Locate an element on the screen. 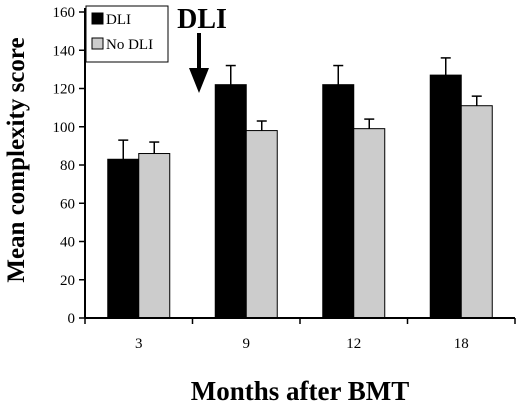 The width and height of the screenshot is (520, 409). y-tick-label: 160 is located at coordinates (64, 13).